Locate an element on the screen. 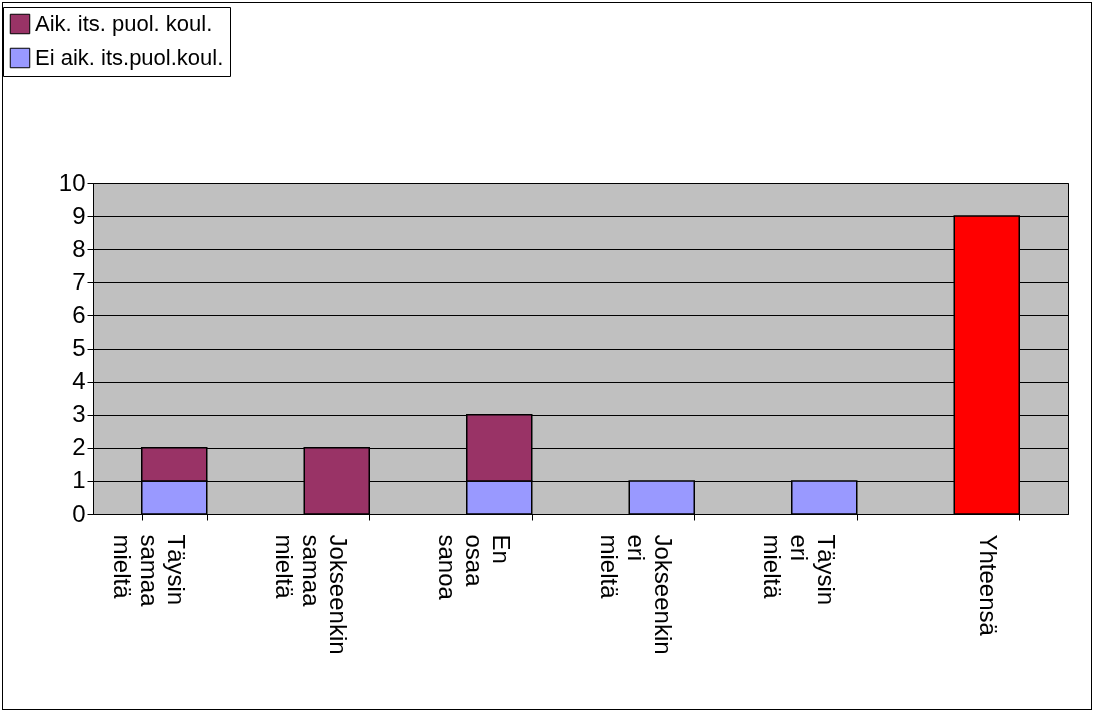 This screenshot has width=1096, height=714. y-tick-label: 6 is located at coordinates (79, 314).